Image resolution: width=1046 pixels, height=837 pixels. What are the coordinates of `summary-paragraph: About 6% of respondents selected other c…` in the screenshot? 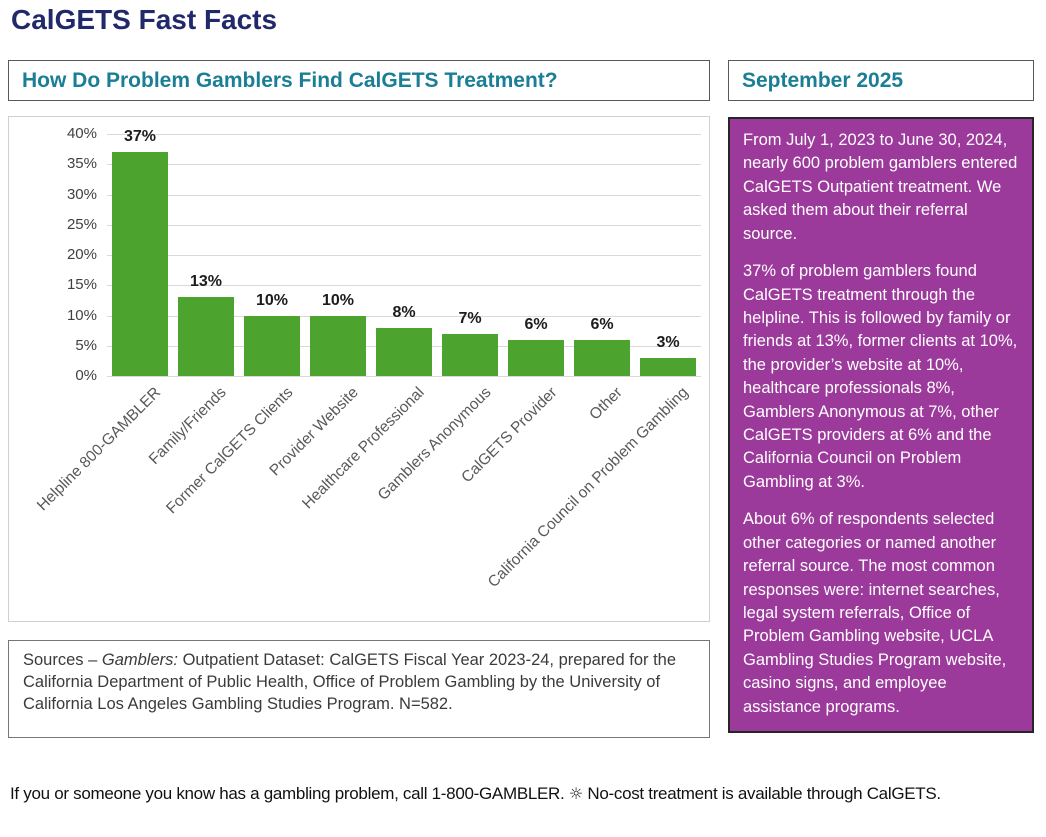 It's located at (875, 613).